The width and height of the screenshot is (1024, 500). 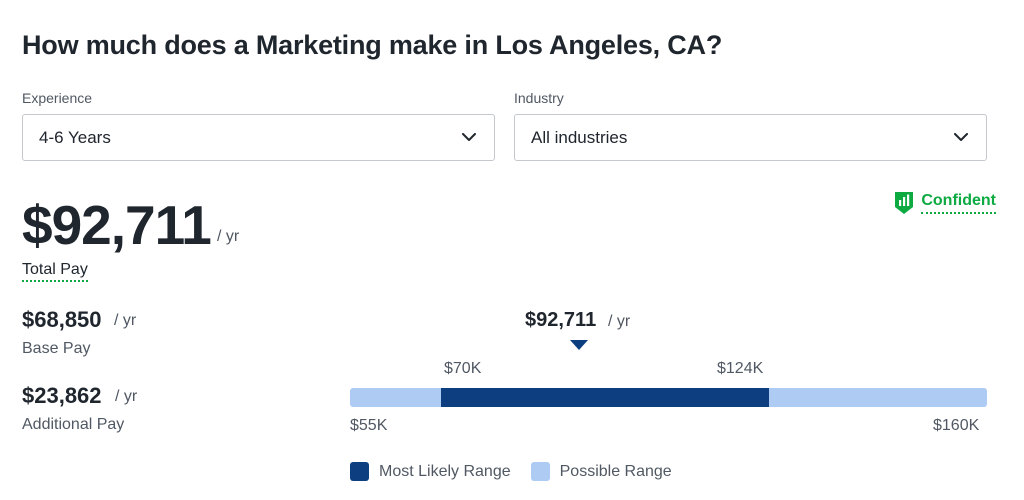 I want to click on likely-high-label: $124K, so click(x=740, y=368).